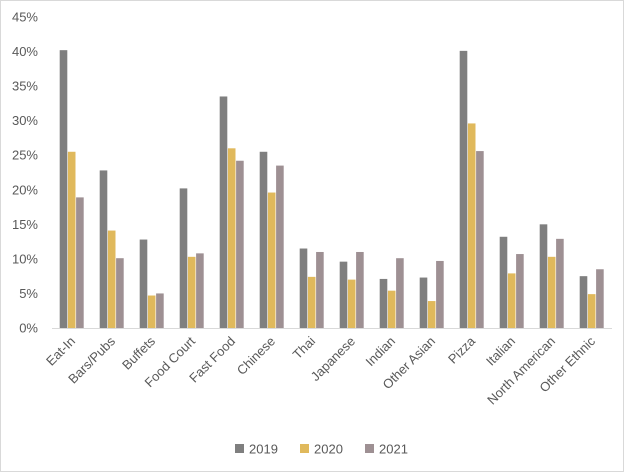  What do you see at coordinates (328, 449) in the screenshot?
I see `legend-label: 2020` at bounding box center [328, 449].